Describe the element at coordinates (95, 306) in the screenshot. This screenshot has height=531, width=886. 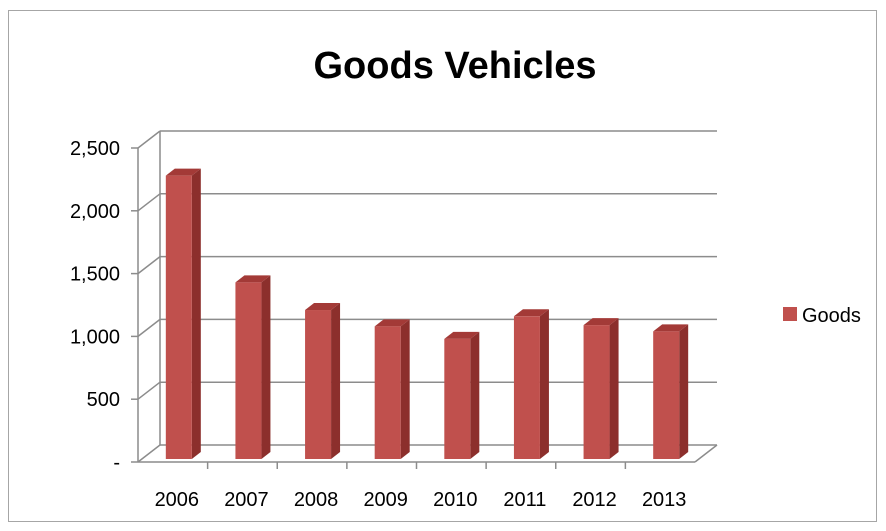
I see `y-tick-labels: - 500 1,000 1,500 2,000 2,500` at that location.